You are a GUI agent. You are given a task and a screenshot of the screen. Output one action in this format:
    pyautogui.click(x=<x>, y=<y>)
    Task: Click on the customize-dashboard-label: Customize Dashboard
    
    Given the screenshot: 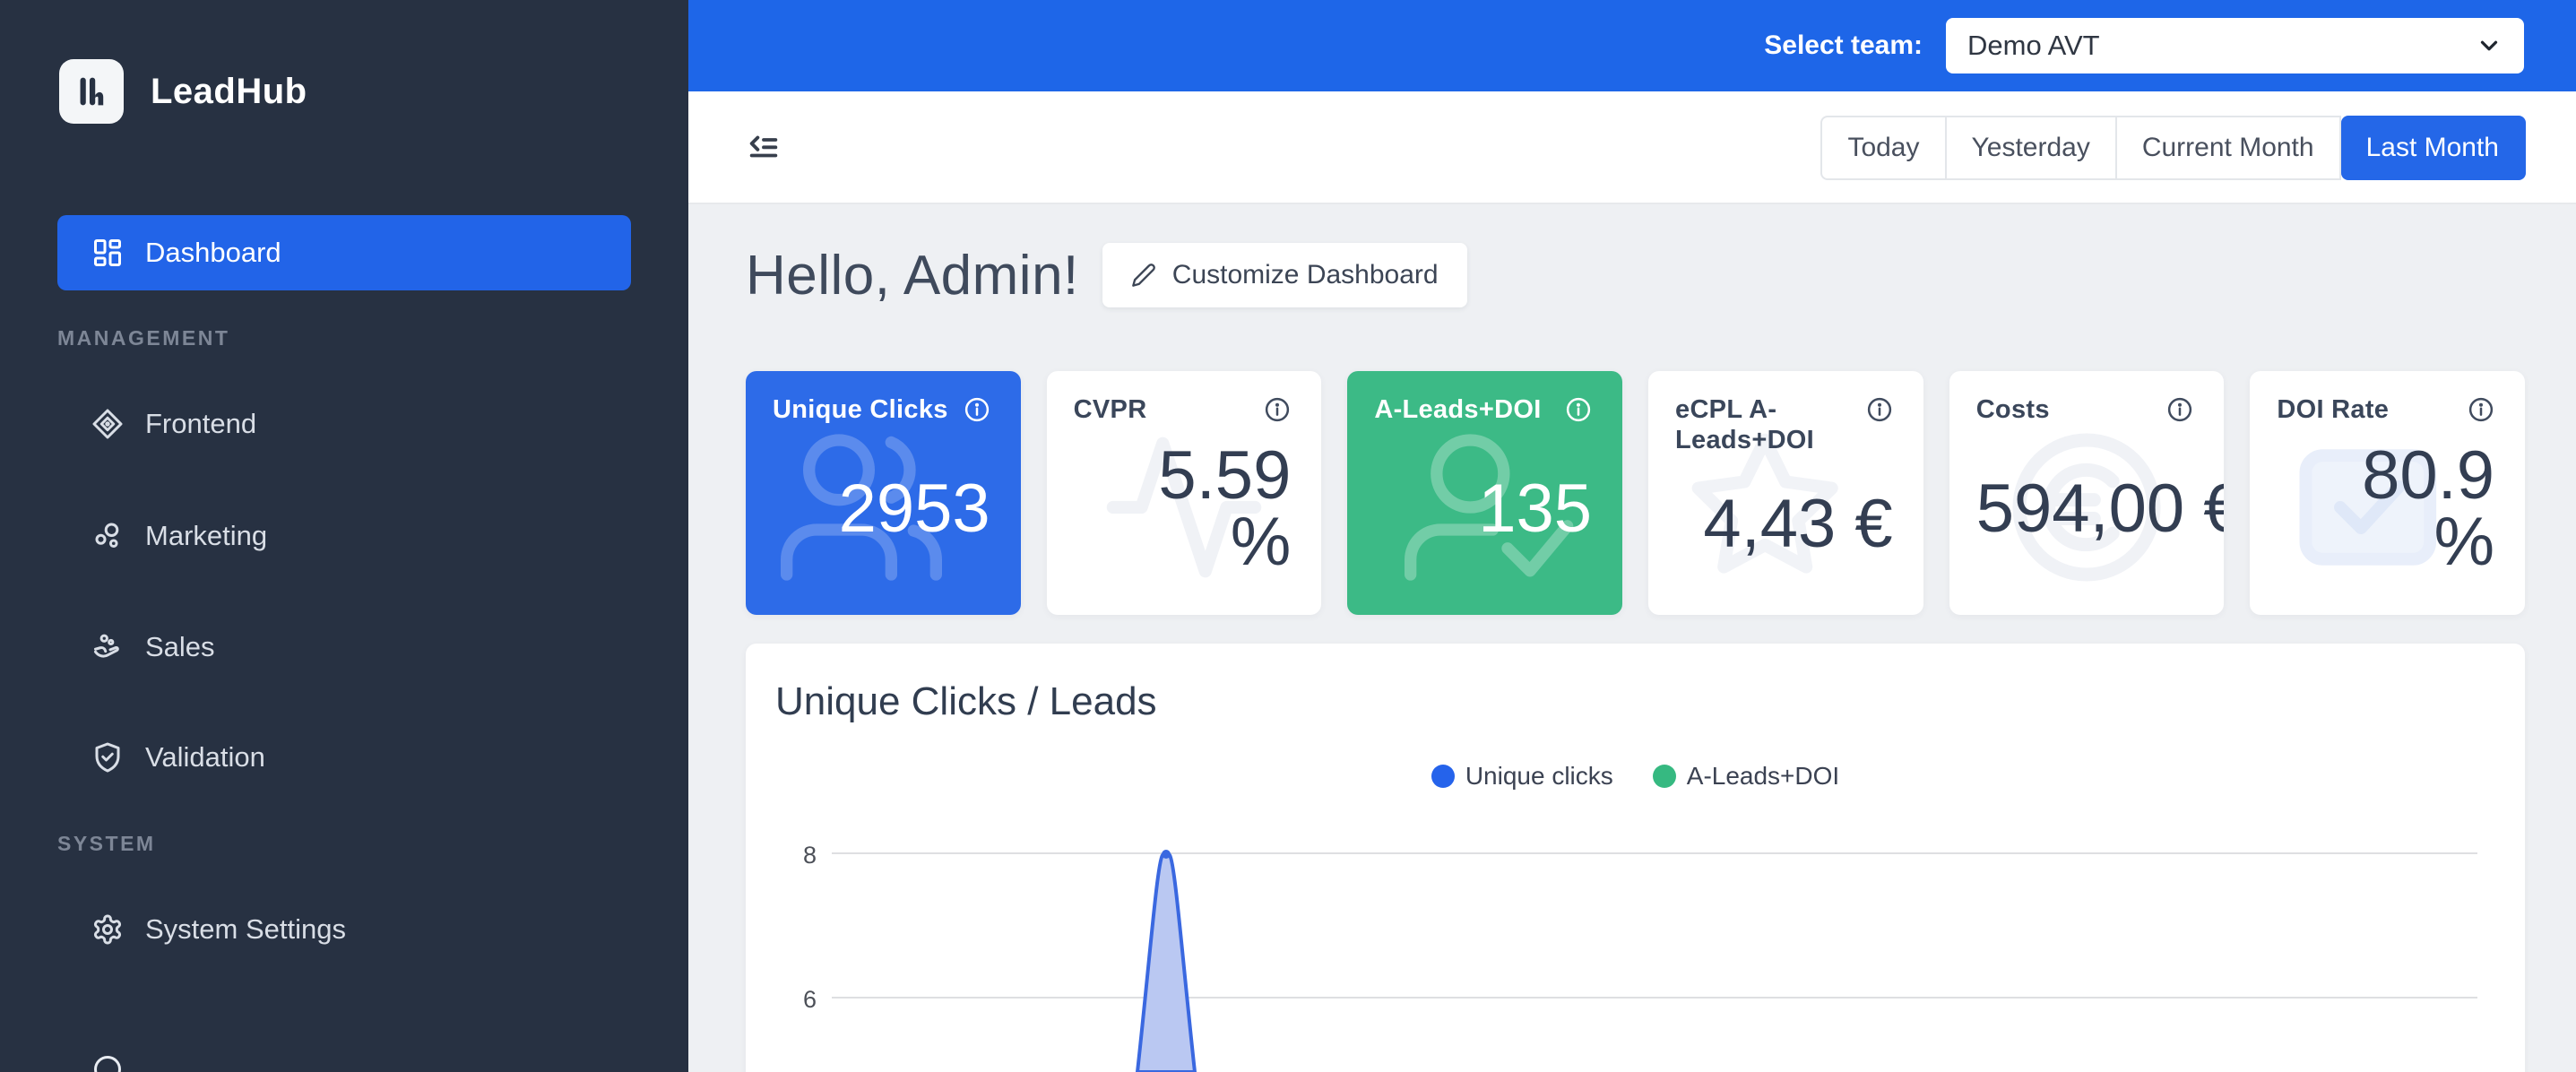 What is the action you would take?
    pyautogui.click(x=1305, y=275)
    